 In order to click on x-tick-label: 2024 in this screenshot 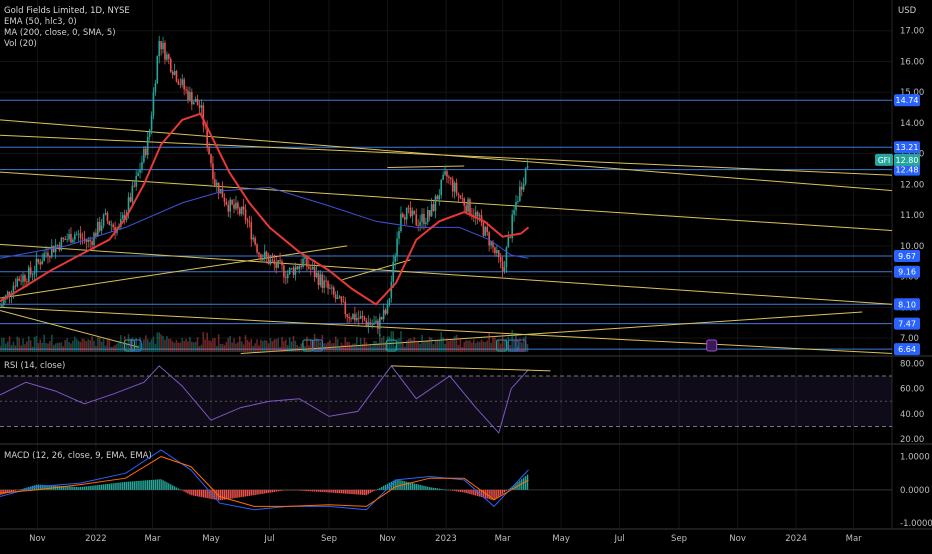, I will do `click(796, 539)`.